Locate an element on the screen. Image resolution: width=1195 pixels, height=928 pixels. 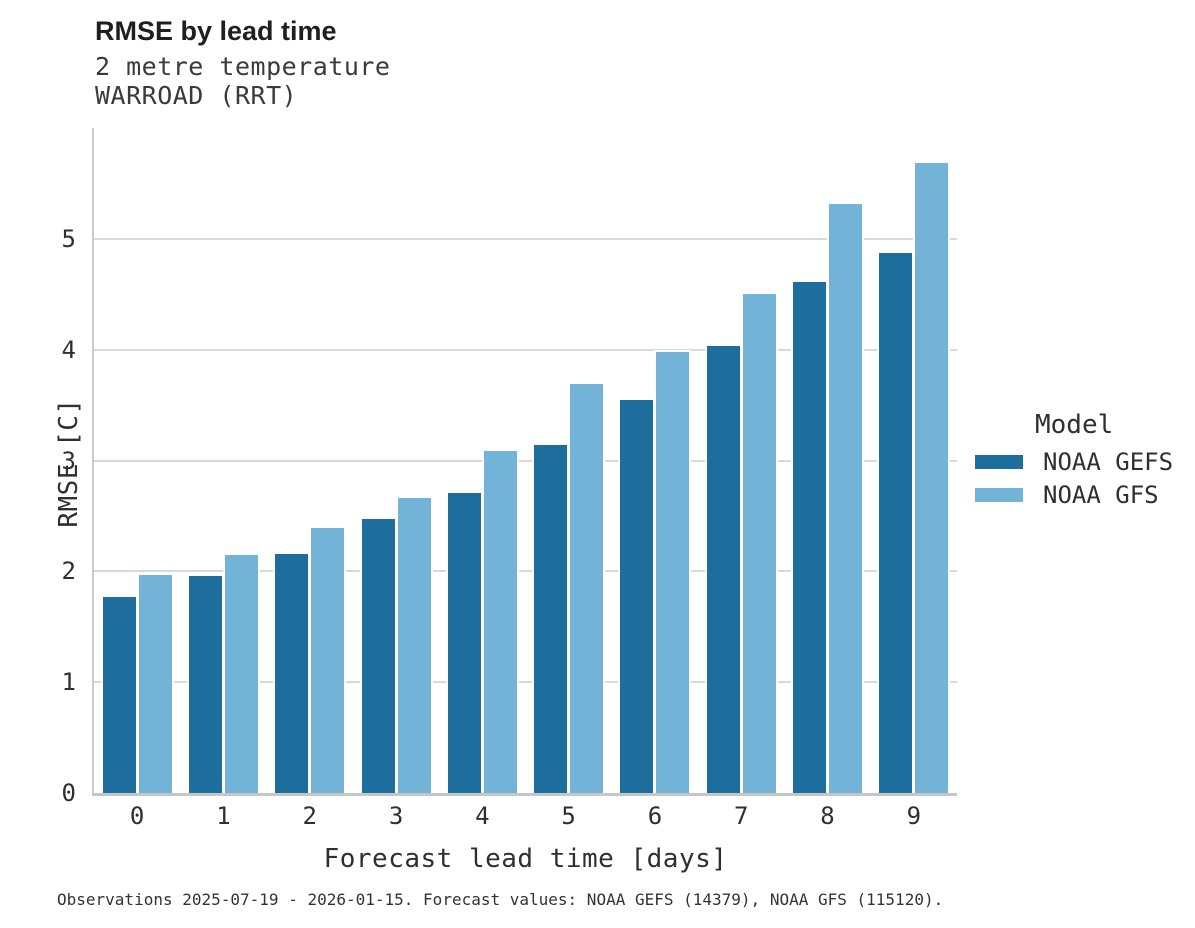
chart-subtitle-variable: 2 metre temperature is located at coordinates (243, 66).